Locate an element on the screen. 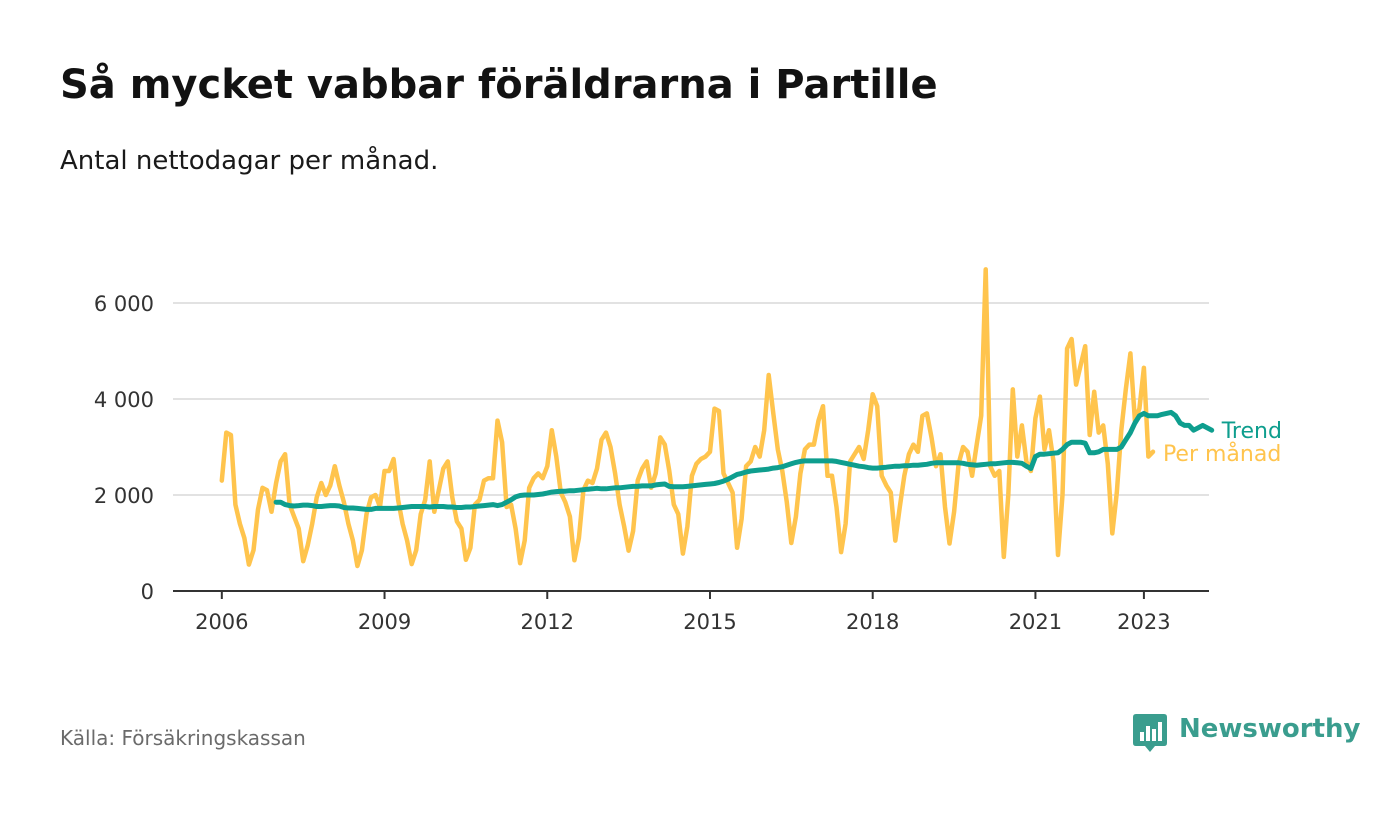 Image resolution: width=1400 pixels, height=813 pixels. x-tick-label: 2009 is located at coordinates (384, 622).